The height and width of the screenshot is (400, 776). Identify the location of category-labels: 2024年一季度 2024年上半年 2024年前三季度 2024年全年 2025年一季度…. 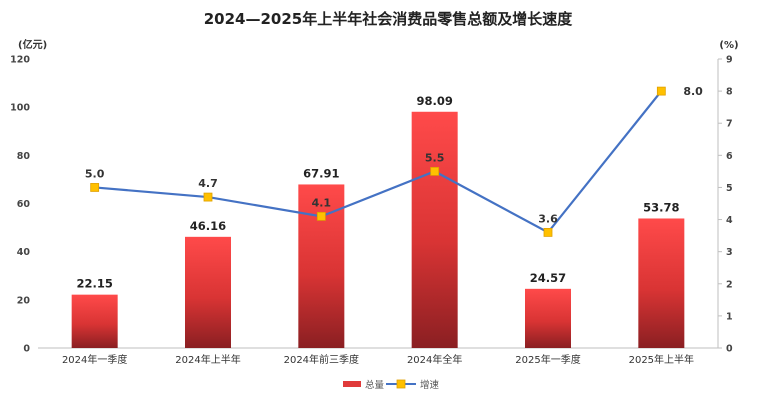
(378, 359).